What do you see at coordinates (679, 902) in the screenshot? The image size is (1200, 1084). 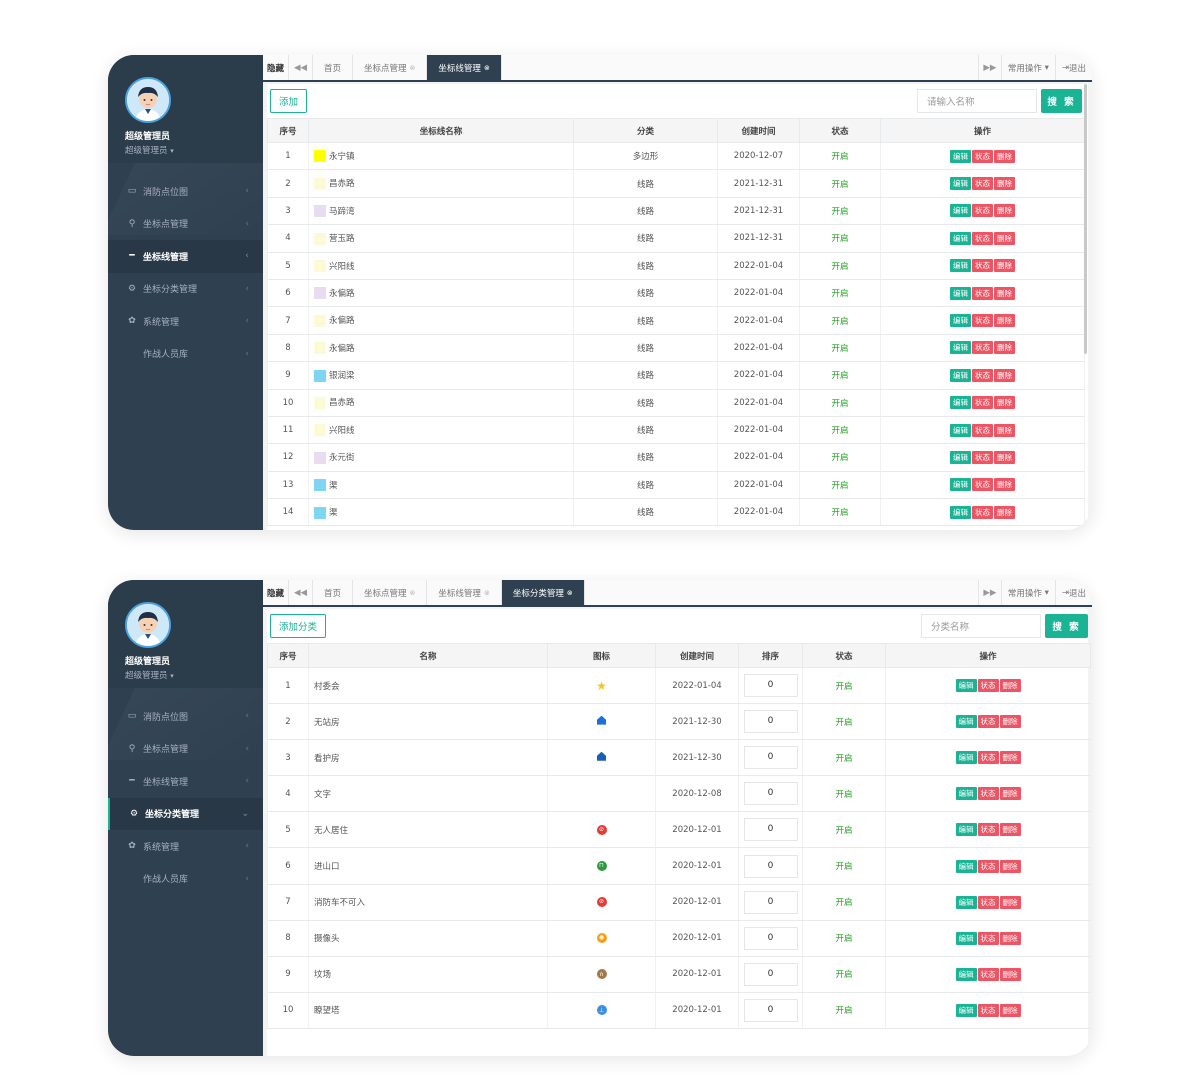 I see `table-row: 7 消防车不可入 ⊘ 2020-12-01 0 开启 编辑 状态 删除` at bounding box center [679, 902].